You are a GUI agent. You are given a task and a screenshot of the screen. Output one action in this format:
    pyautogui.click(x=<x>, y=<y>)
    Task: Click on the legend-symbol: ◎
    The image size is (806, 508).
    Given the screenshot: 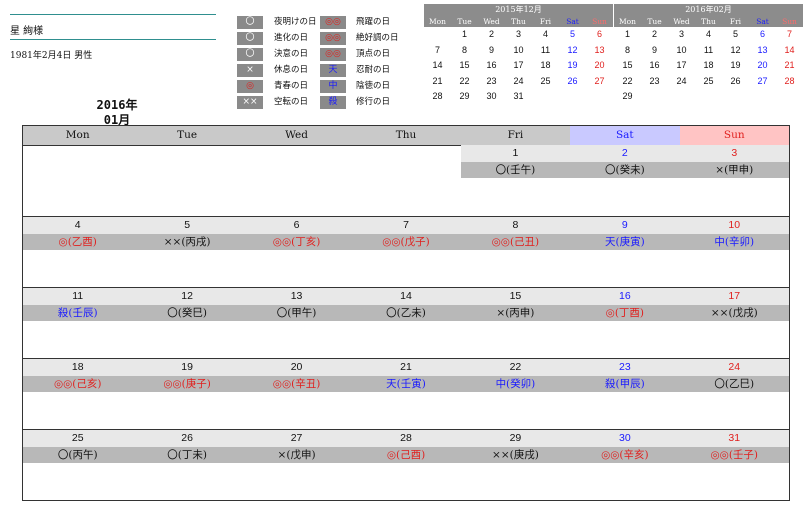 What is the action you would take?
    pyautogui.click(x=250, y=86)
    